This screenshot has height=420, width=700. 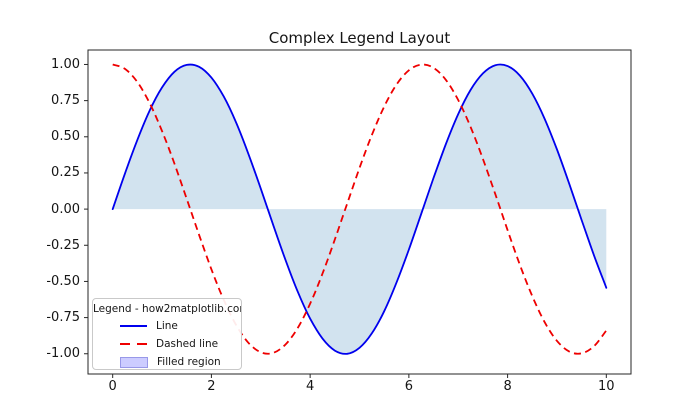 What do you see at coordinates (65, 173) in the screenshot?
I see `y-tick-label: 0.25` at bounding box center [65, 173].